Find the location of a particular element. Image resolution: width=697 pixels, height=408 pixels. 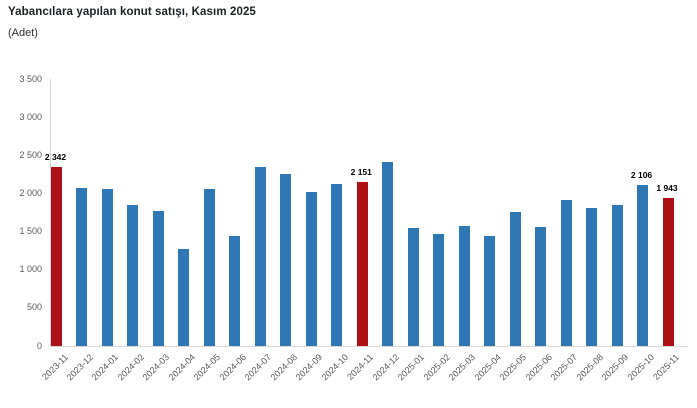

x-tick-label-2024-01: 2024-01 is located at coordinates (105, 367).